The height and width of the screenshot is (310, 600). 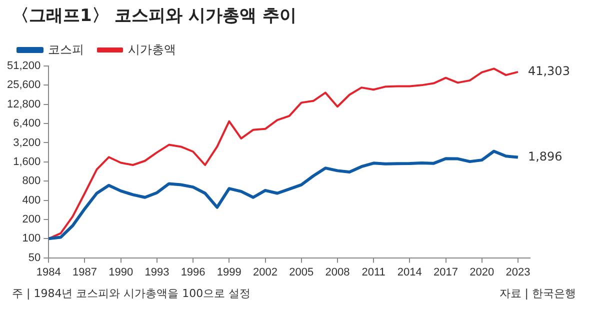 I want to click on x-tick-label: 1987, so click(x=84, y=272).